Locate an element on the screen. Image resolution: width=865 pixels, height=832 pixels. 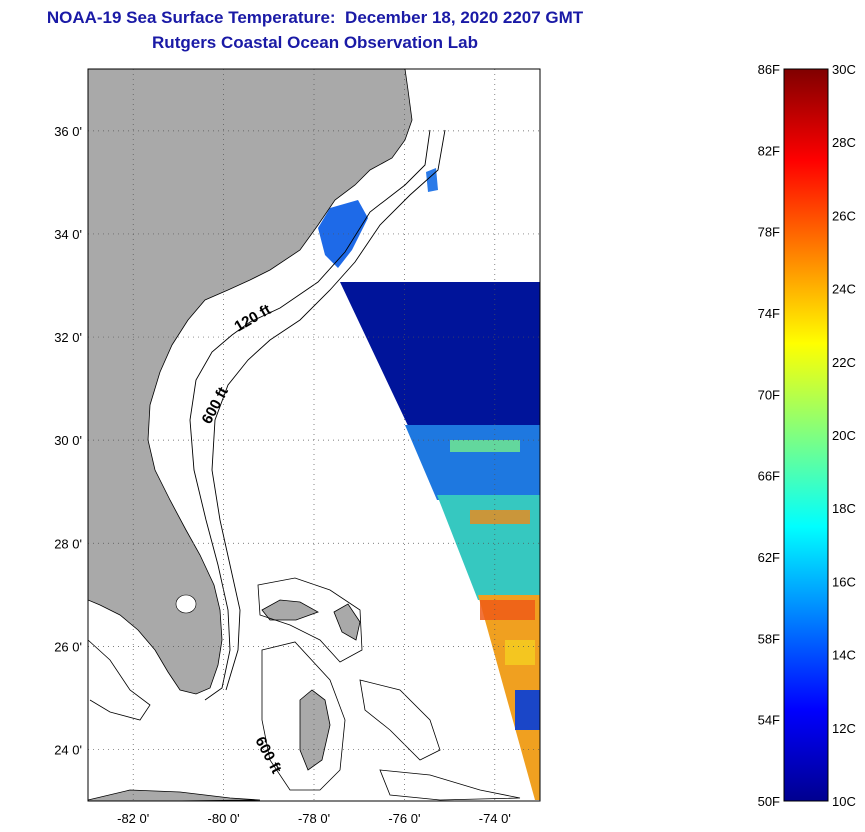
colorbar-fahrenheit-label: 74F is located at coordinates (769, 313).